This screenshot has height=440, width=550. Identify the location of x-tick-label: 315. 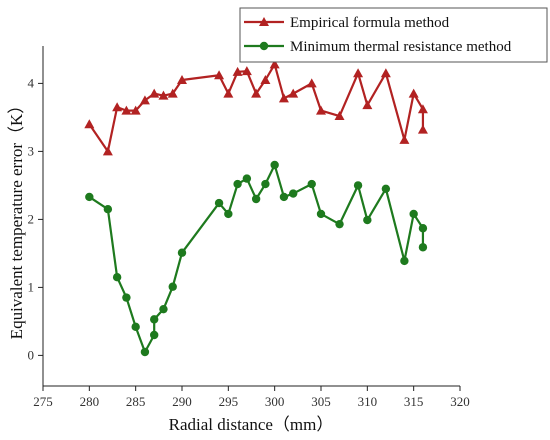
(414, 401).